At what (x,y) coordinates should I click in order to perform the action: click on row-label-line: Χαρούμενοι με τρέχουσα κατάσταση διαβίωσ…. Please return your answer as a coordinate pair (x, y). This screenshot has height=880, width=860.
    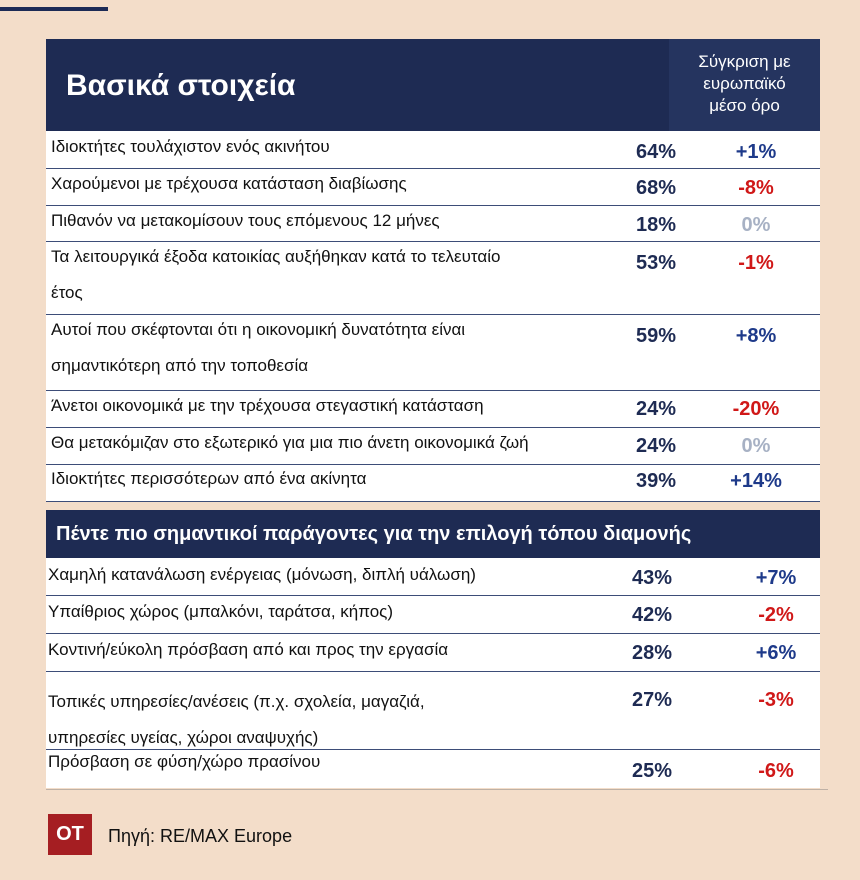
    Looking at the image, I should click on (229, 183).